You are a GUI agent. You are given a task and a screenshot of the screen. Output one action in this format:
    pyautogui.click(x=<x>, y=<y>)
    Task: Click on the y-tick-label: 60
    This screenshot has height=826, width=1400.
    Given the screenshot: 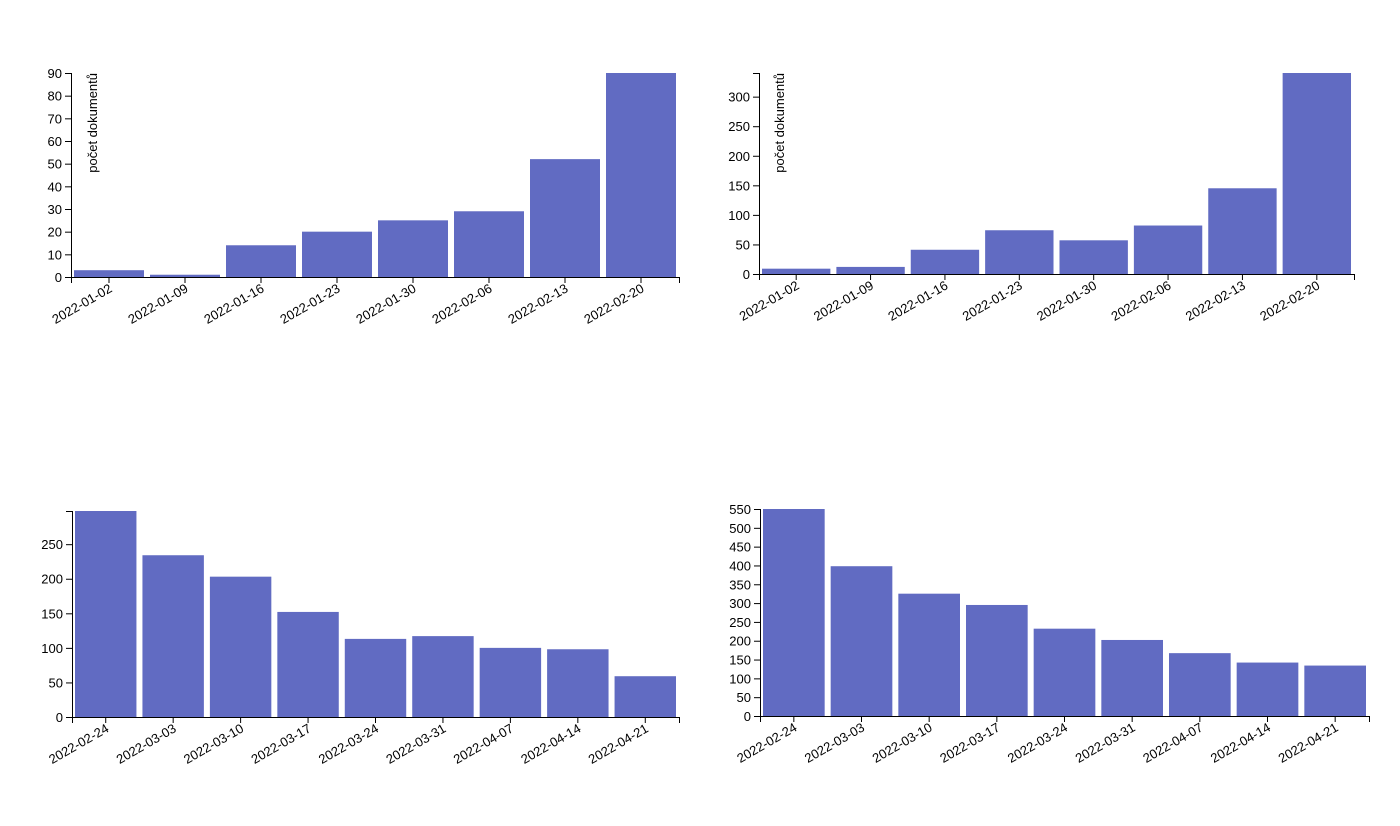 What is the action you would take?
    pyautogui.click(x=55, y=141)
    